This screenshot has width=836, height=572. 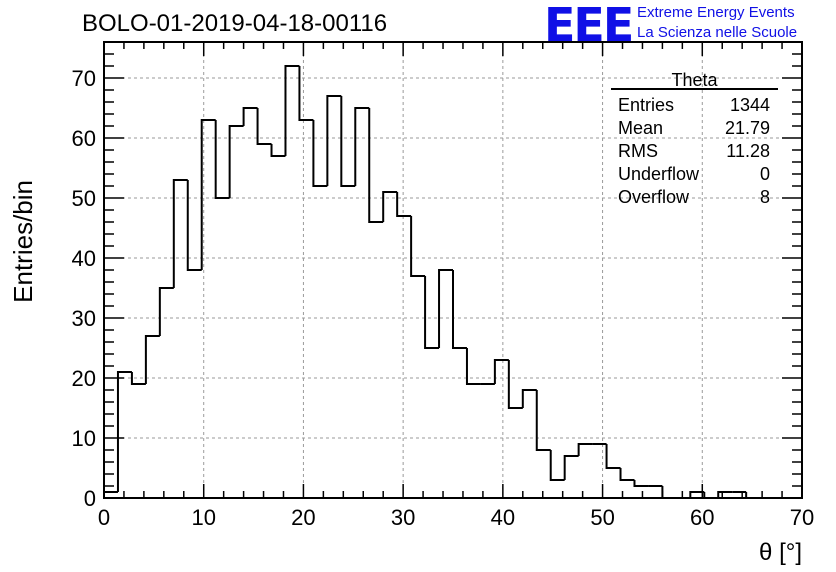 I want to click on x-tick-label: 50, so click(x=602, y=517).